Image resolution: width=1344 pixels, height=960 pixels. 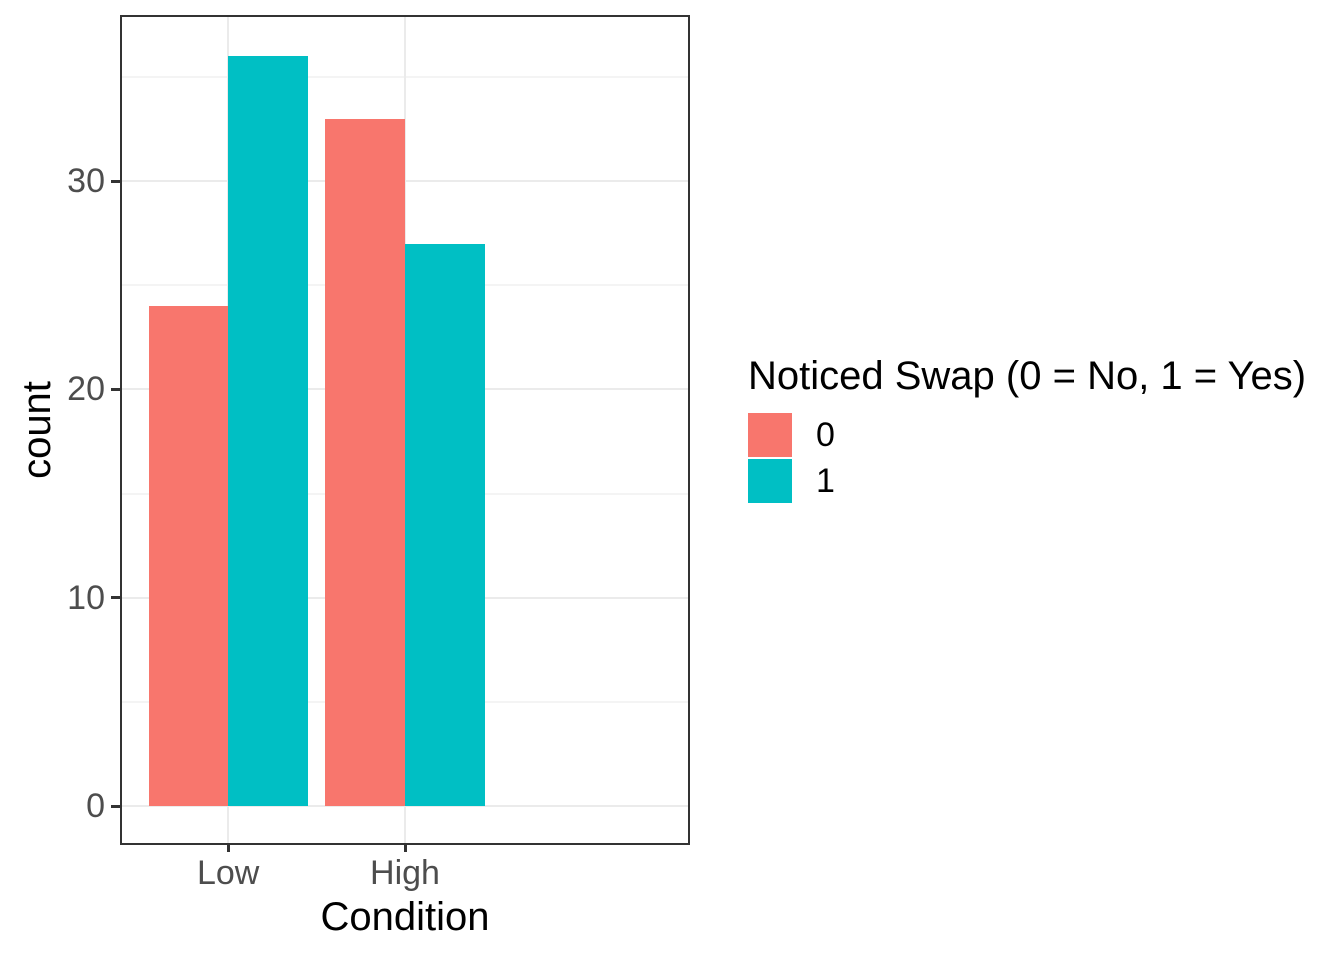 I want to click on y-tick-label: 30, so click(x=86, y=181).